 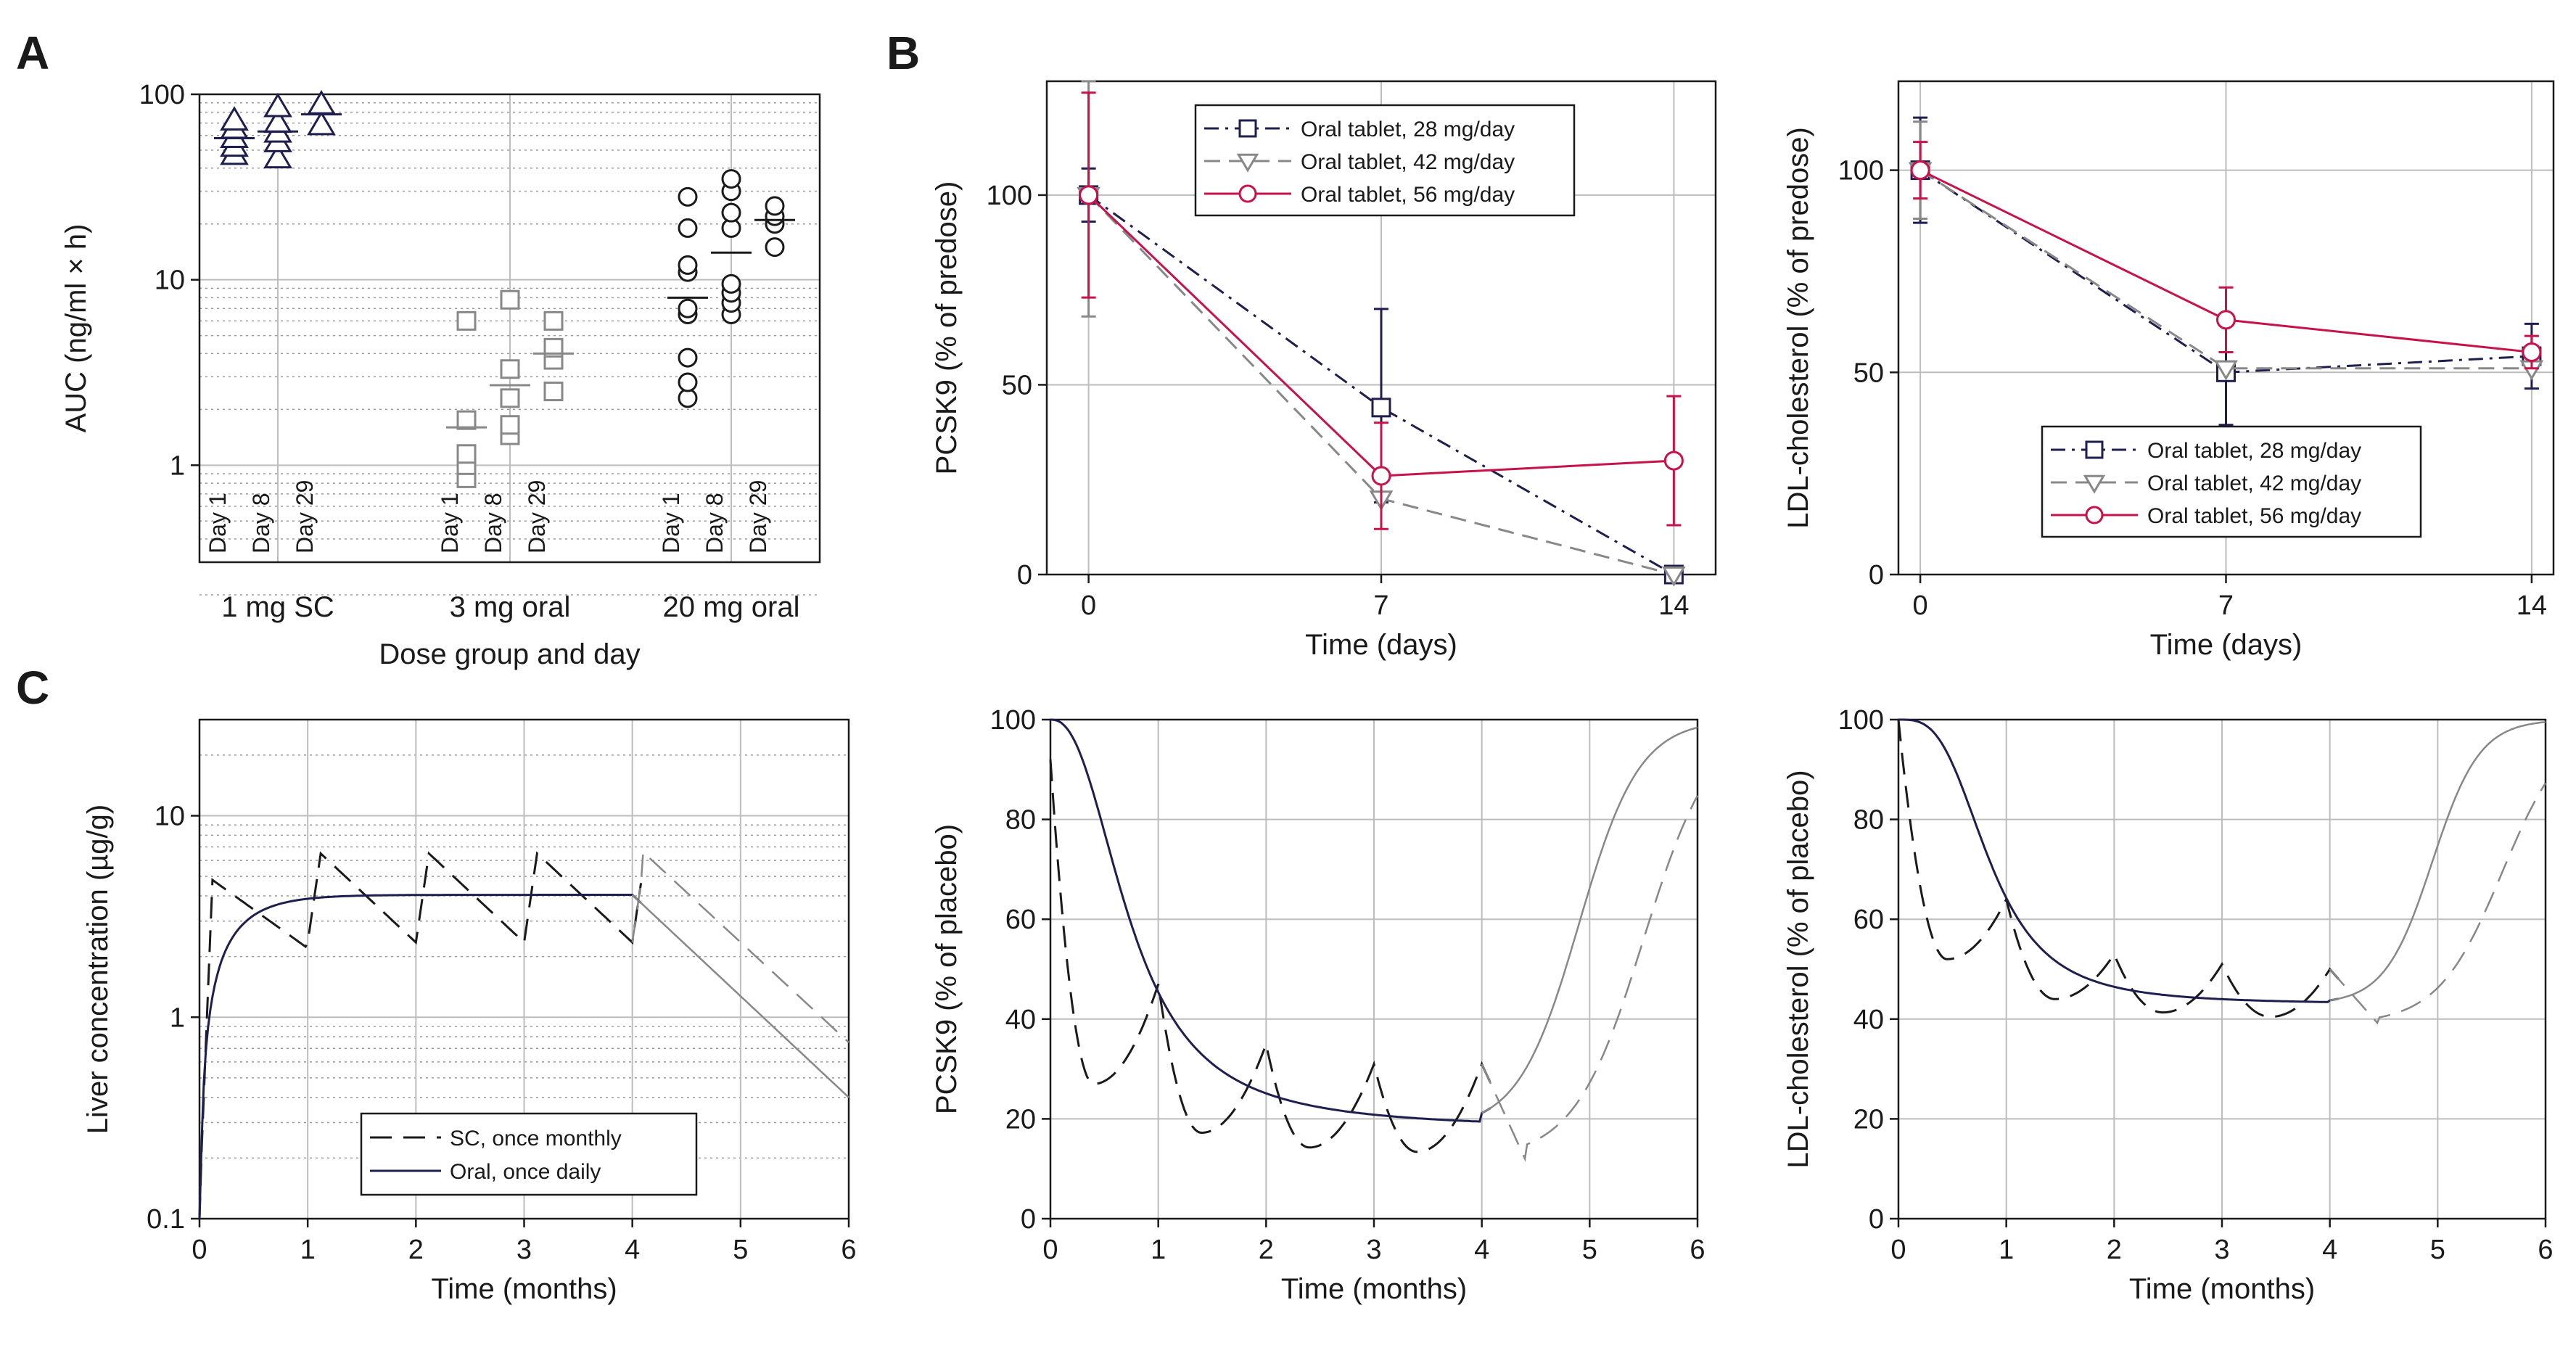 I want to click on series-oral_pcsk9-washout, so click(x=1589, y=920).